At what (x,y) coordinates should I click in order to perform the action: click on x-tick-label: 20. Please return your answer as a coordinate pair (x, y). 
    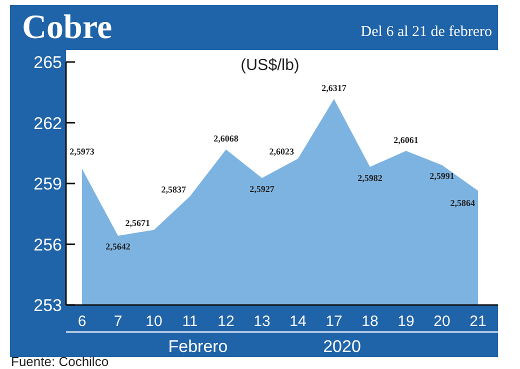
    Looking at the image, I should click on (442, 321).